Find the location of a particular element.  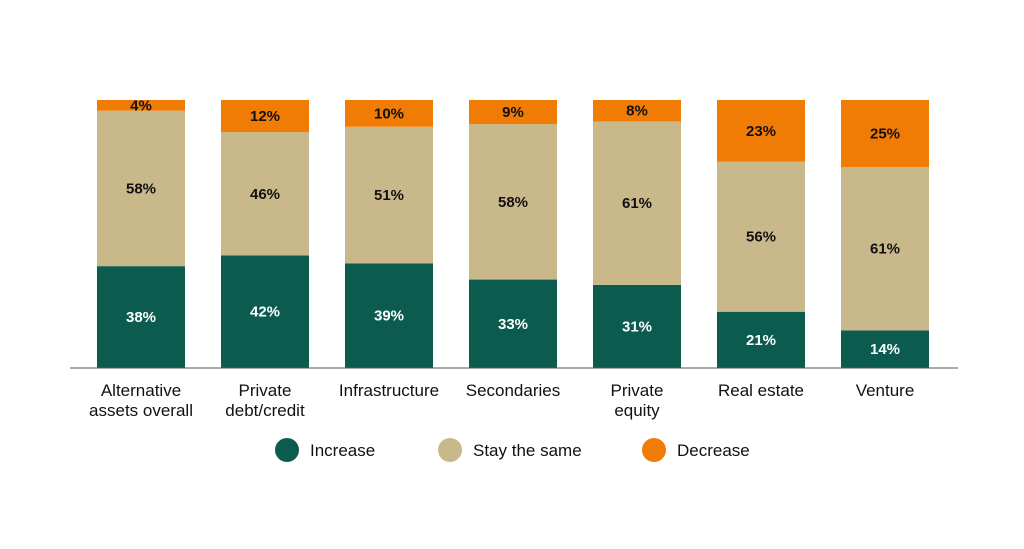

data-label-stay-the-same-1: 58% is located at coordinates (141, 188).